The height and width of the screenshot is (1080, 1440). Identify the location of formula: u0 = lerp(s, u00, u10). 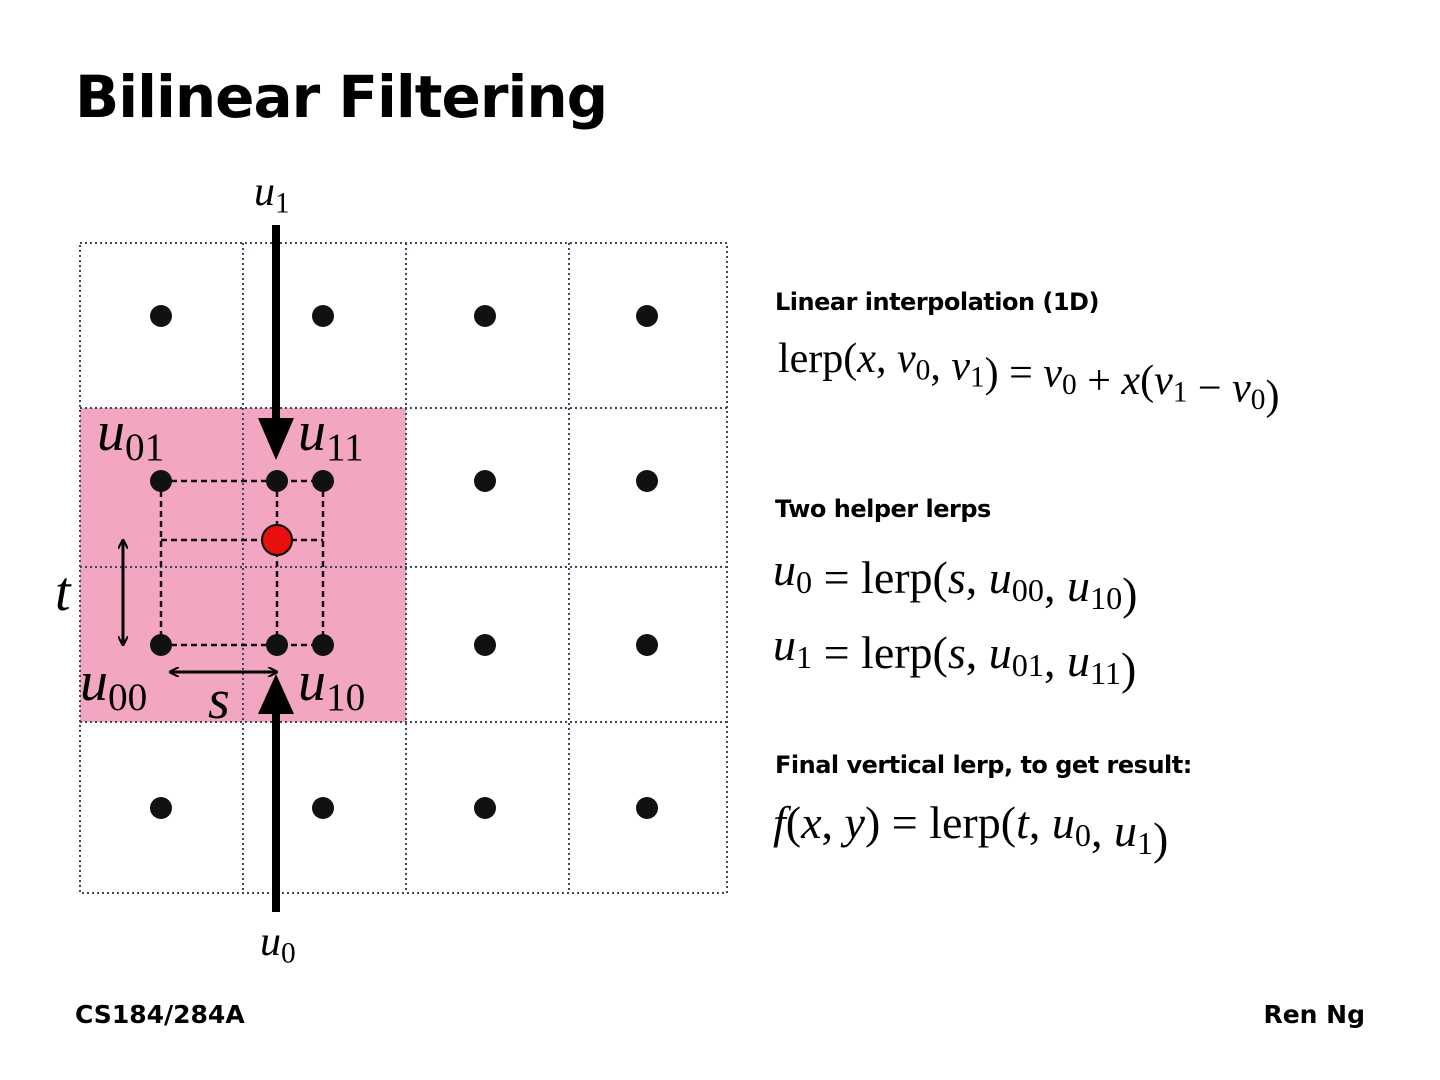
(955, 581).